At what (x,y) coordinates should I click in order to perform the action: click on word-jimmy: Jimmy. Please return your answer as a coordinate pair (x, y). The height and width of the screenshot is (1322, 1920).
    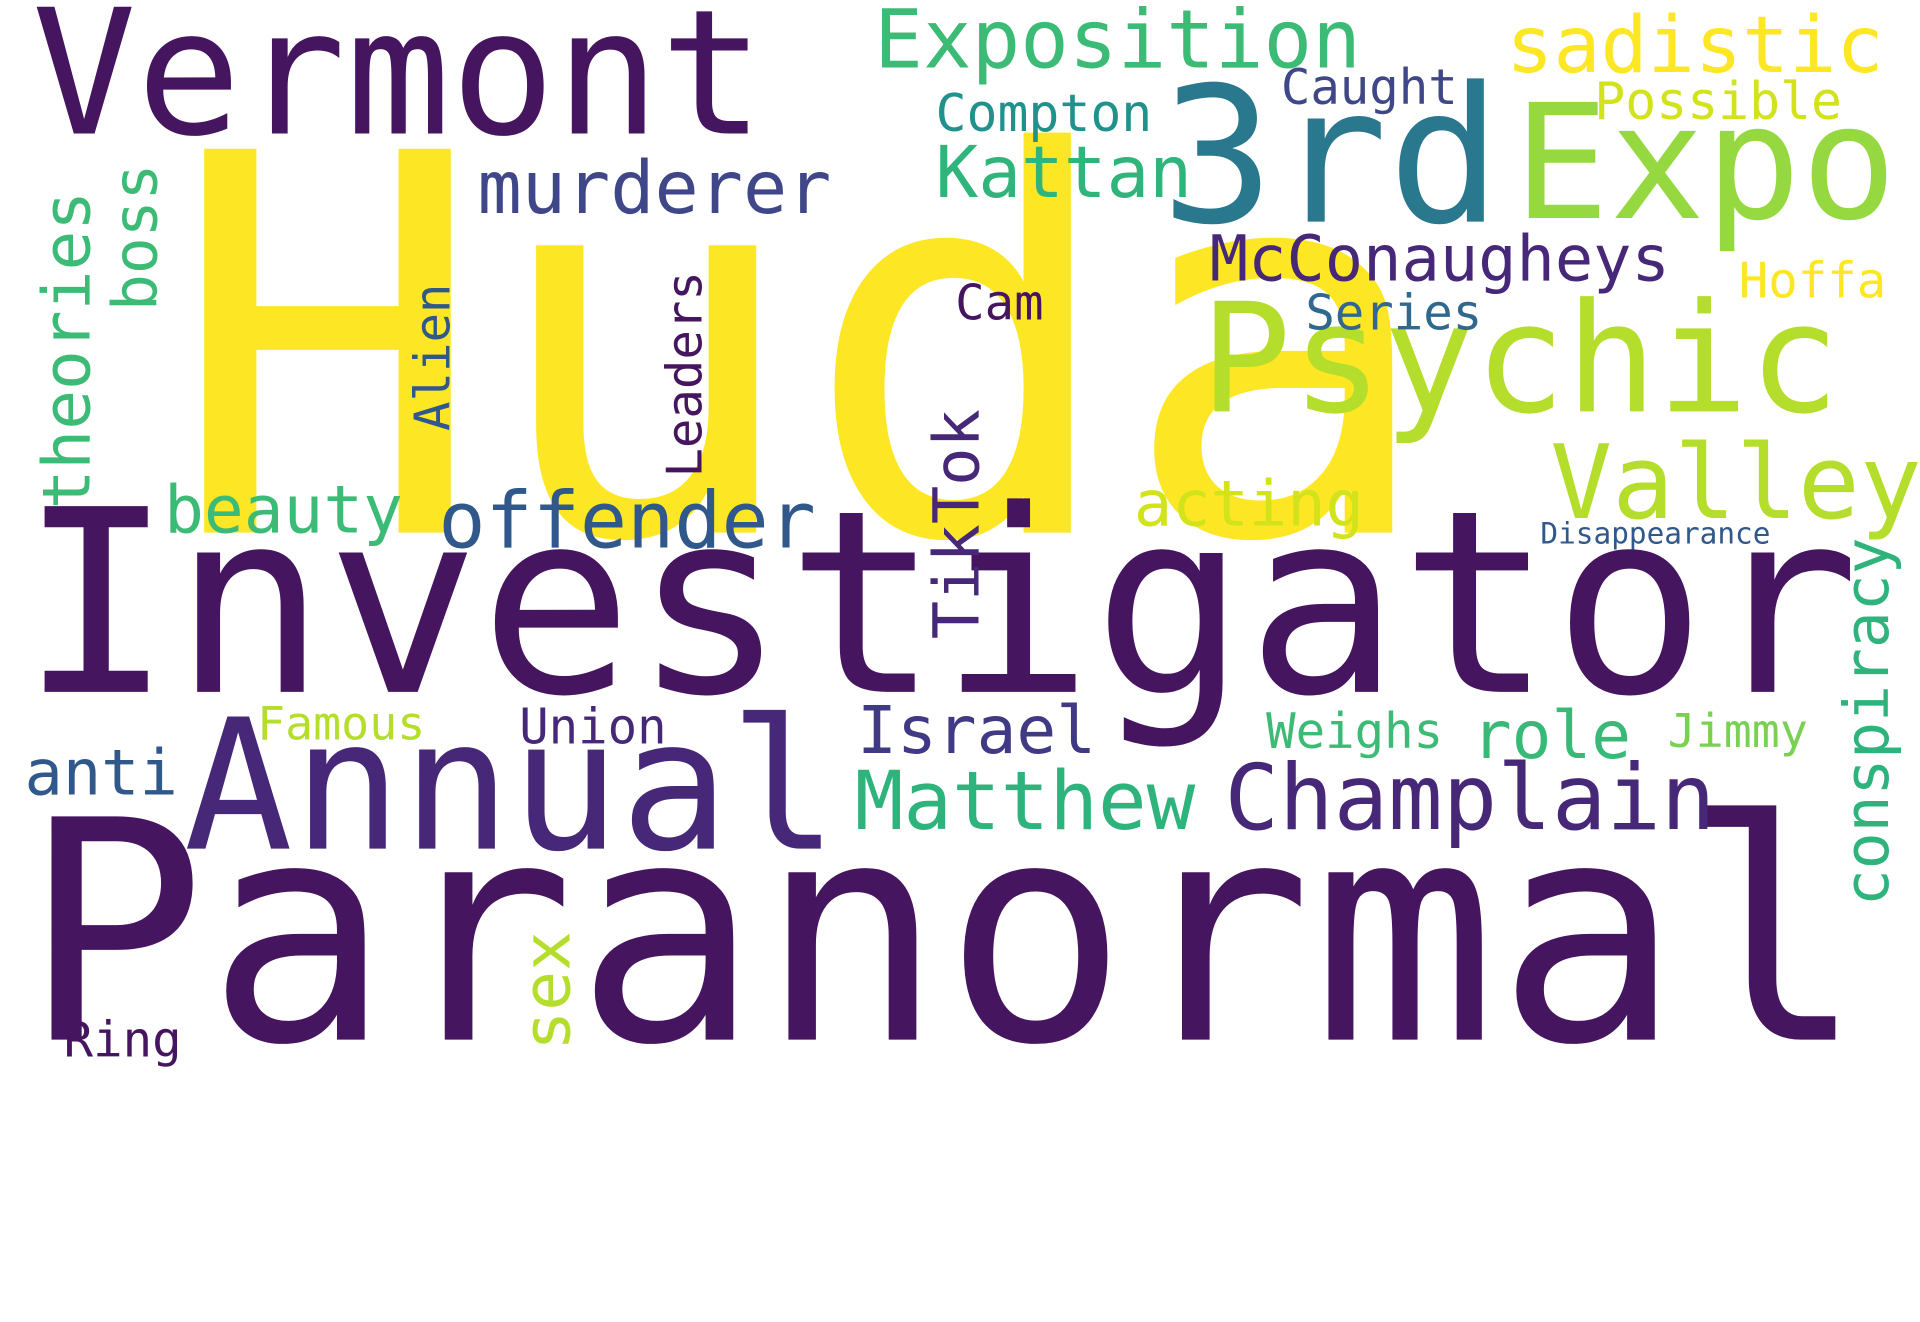
    Looking at the image, I should click on (1737, 731).